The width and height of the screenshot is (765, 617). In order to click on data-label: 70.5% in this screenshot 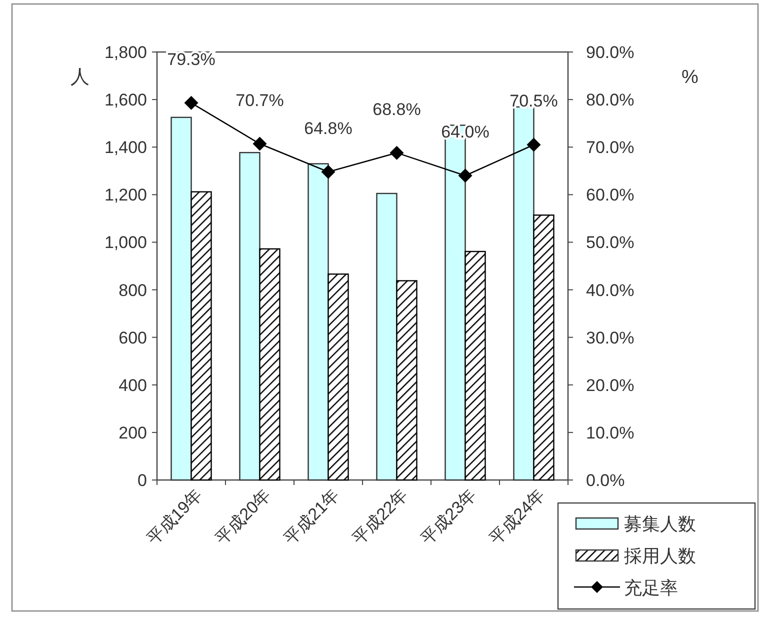, I will do `click(534, 101)`.